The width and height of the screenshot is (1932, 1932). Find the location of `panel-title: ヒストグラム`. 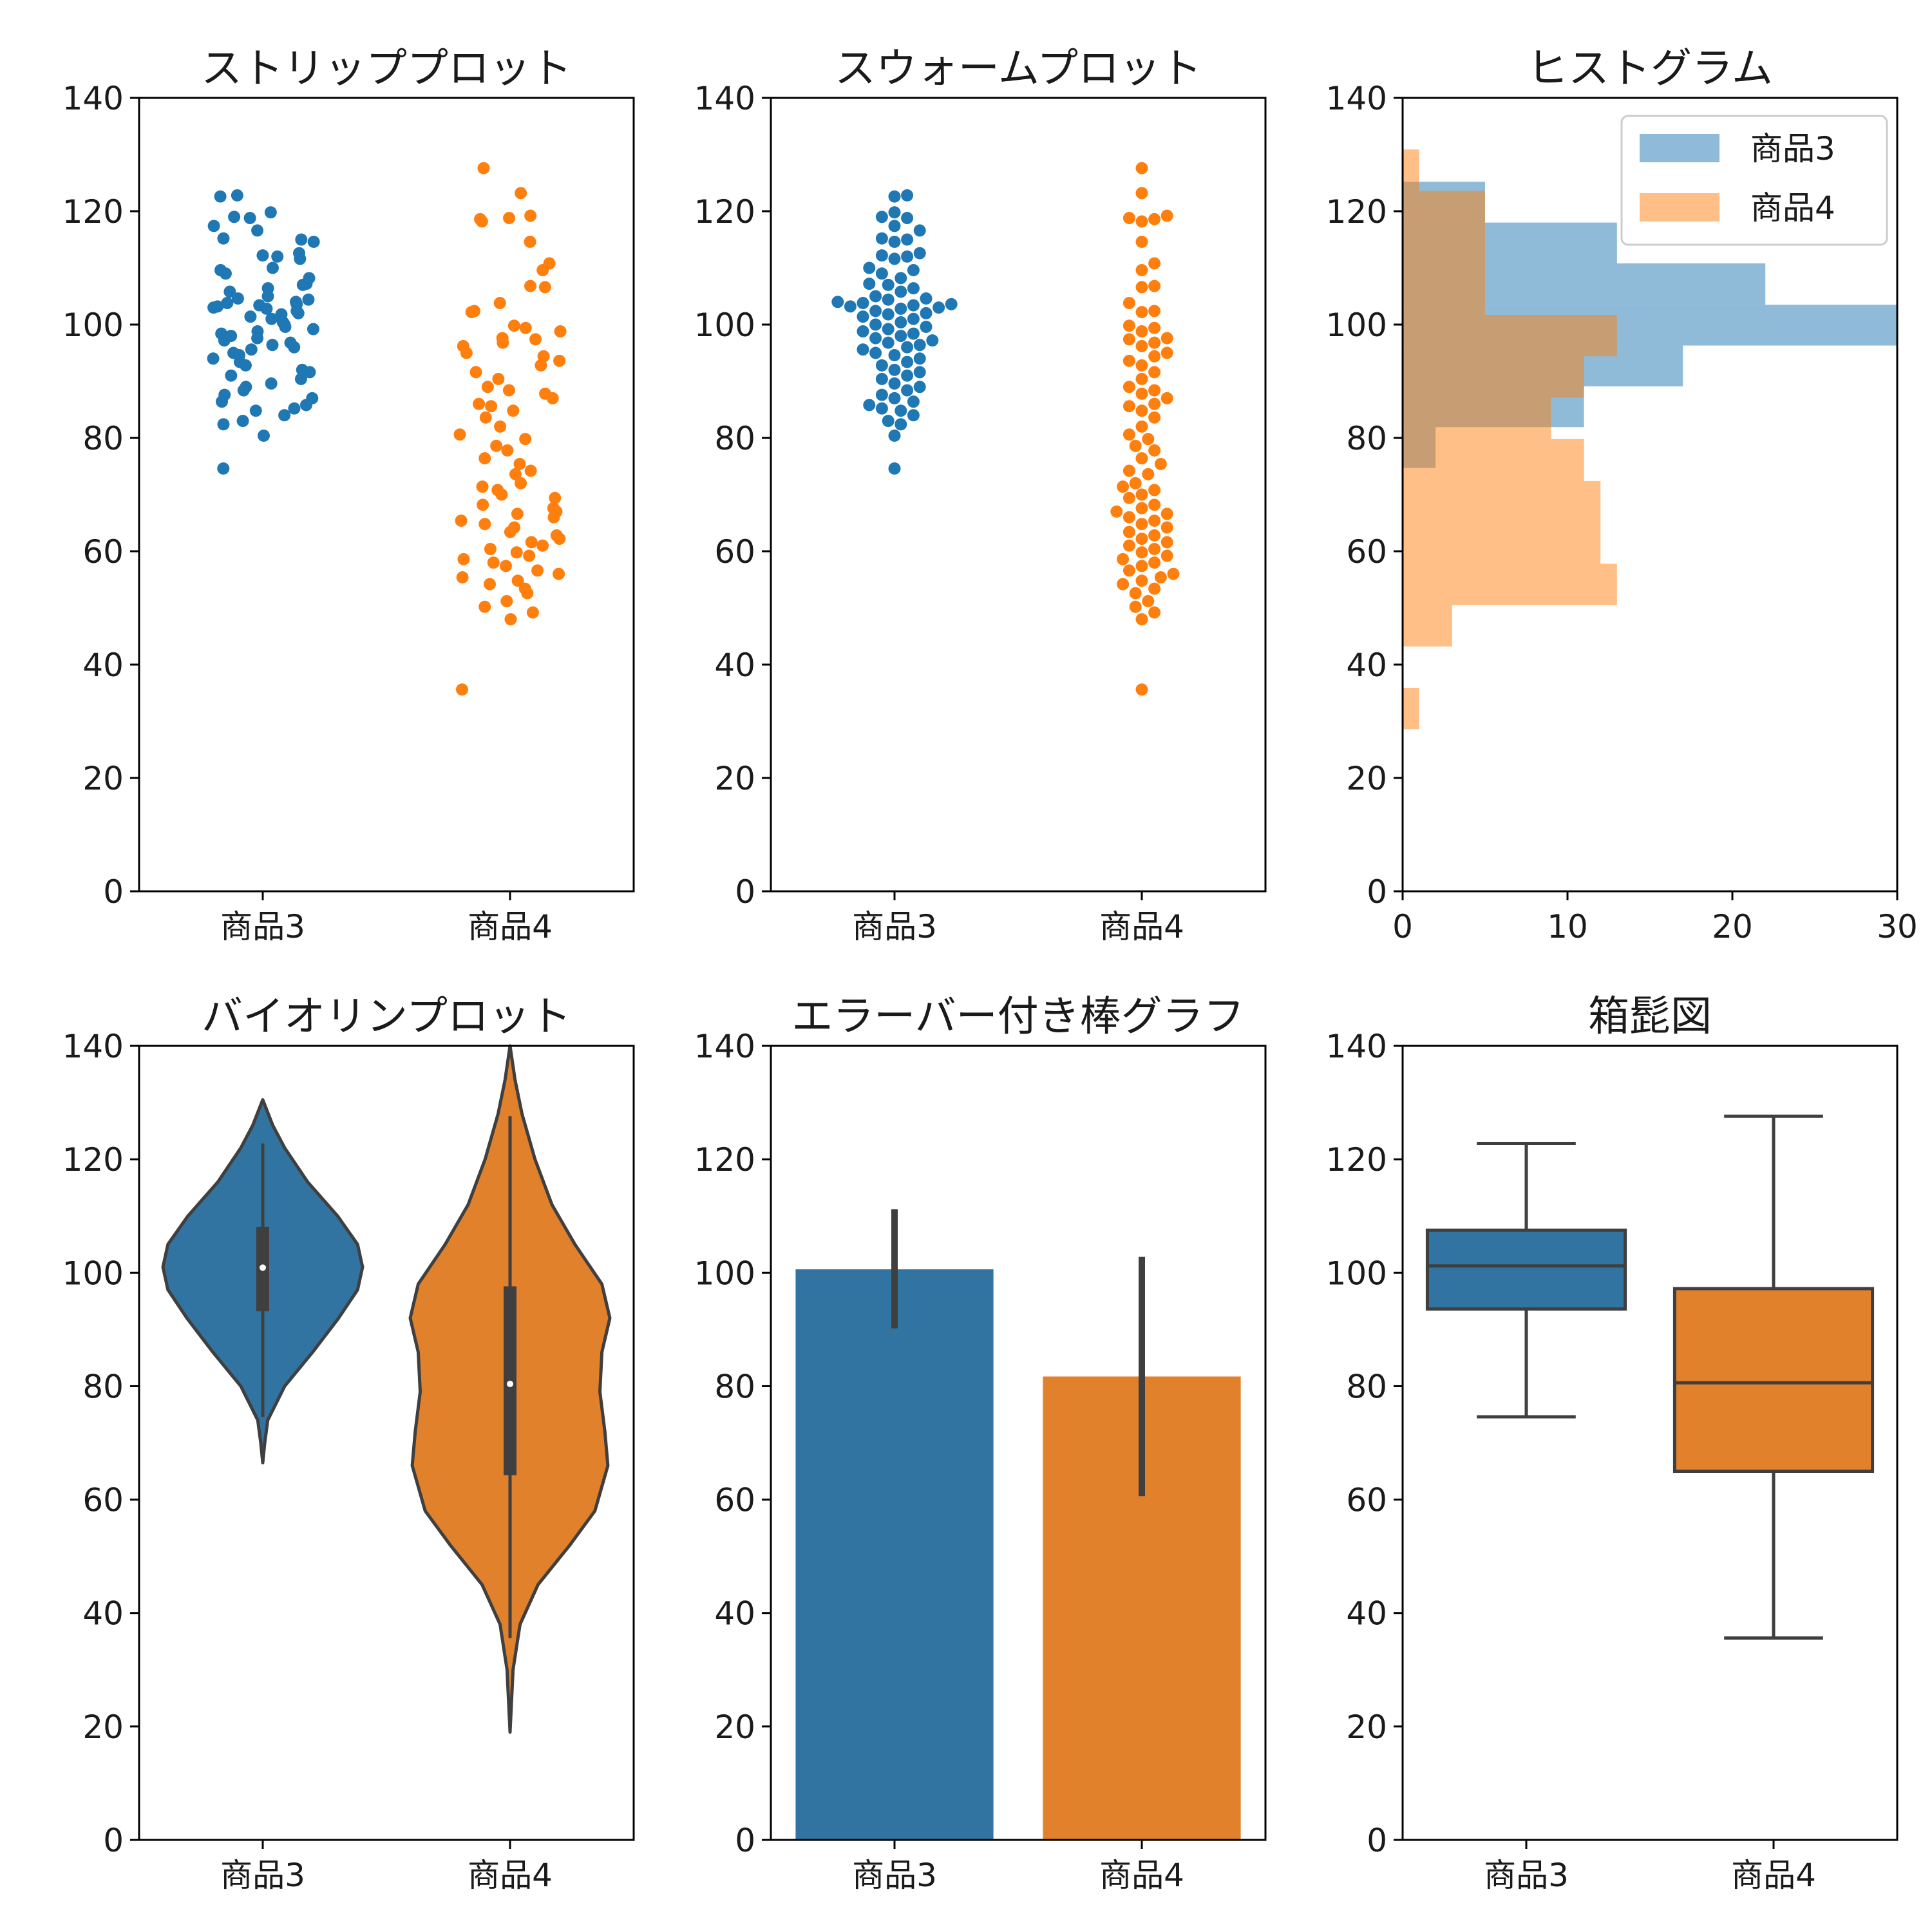

panel-title: ヒストグラム is located at coordinates (1650, 69).